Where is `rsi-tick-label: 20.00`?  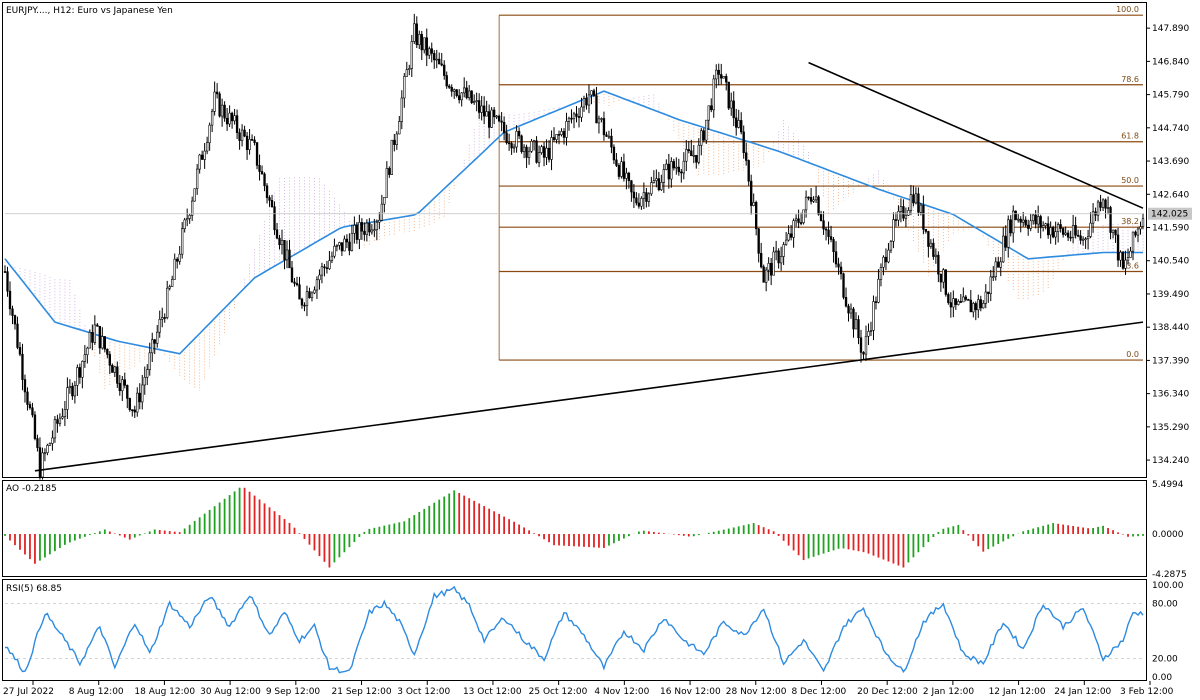
rsi-tick-label: 20.00 is located at coordinates (1165, 660).